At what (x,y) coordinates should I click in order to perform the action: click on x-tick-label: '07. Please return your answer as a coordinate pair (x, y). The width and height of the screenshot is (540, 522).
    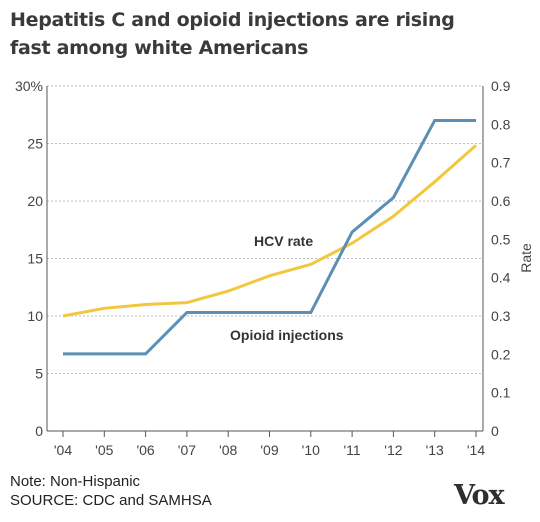
    Looking at the image, I should click on (187, 450).